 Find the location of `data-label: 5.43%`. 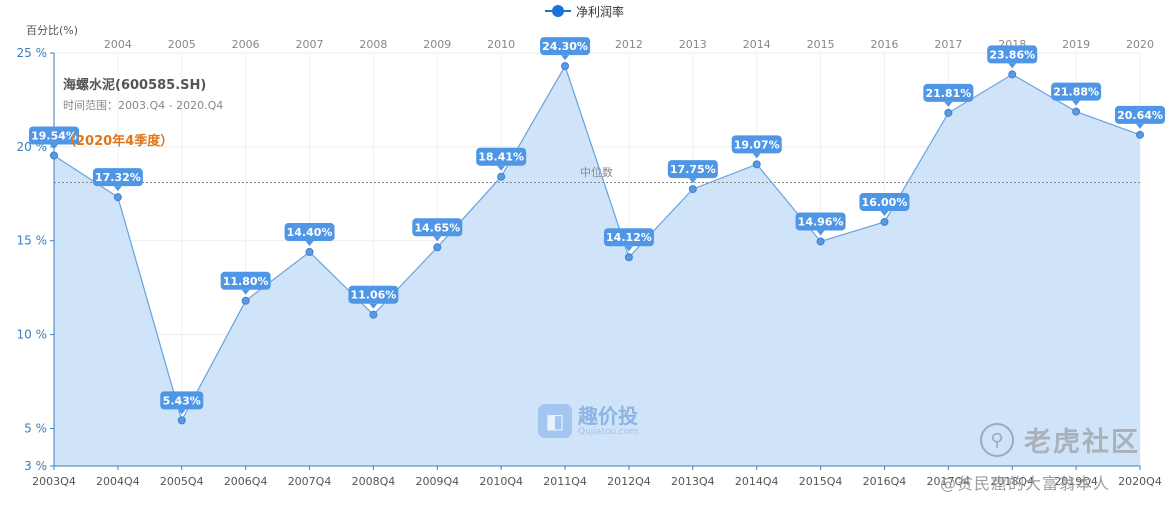

data-label: 5.43% is located at coordinates (182, 403).